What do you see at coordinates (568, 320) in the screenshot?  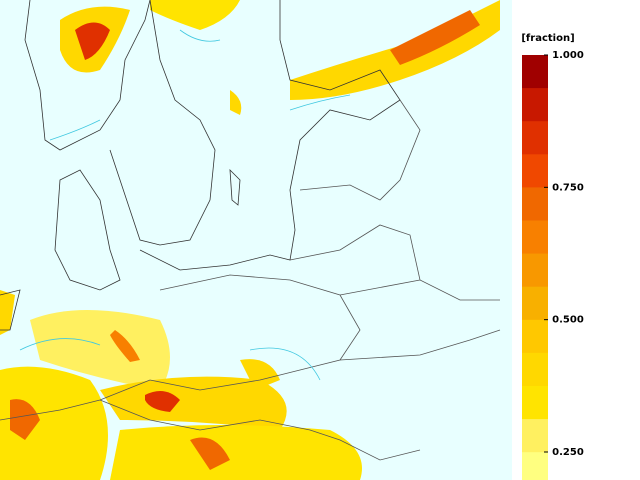 I see `tick-label: 0.500` at bounding box center [568, 320].